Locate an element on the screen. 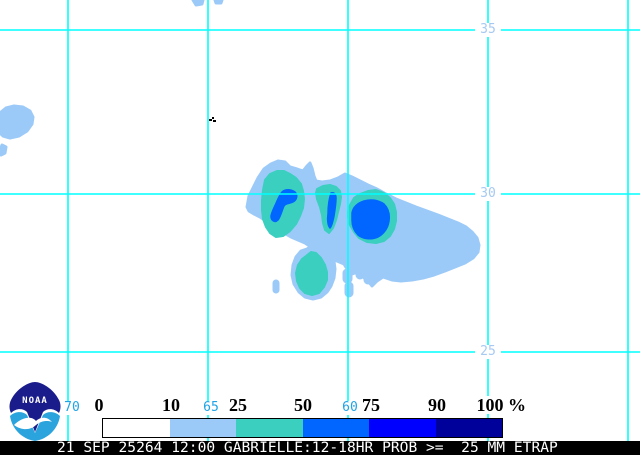  scale-tick-90: 90 is located at coordinates (437, 405).